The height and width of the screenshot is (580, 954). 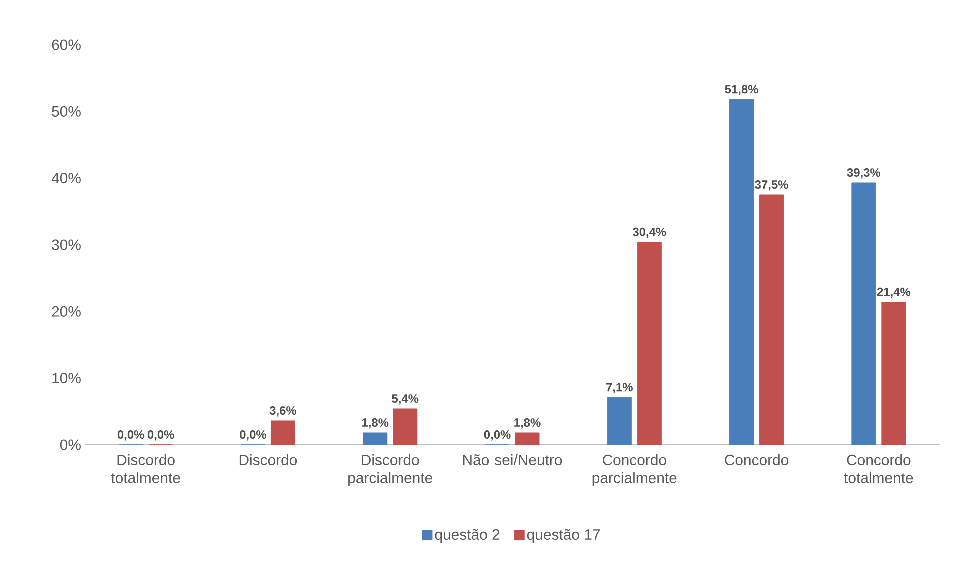 What do you see at coordinates (66, 378) in the screenshot?
I see `y-tick-label: 10%` at bounding box center [66, 378].